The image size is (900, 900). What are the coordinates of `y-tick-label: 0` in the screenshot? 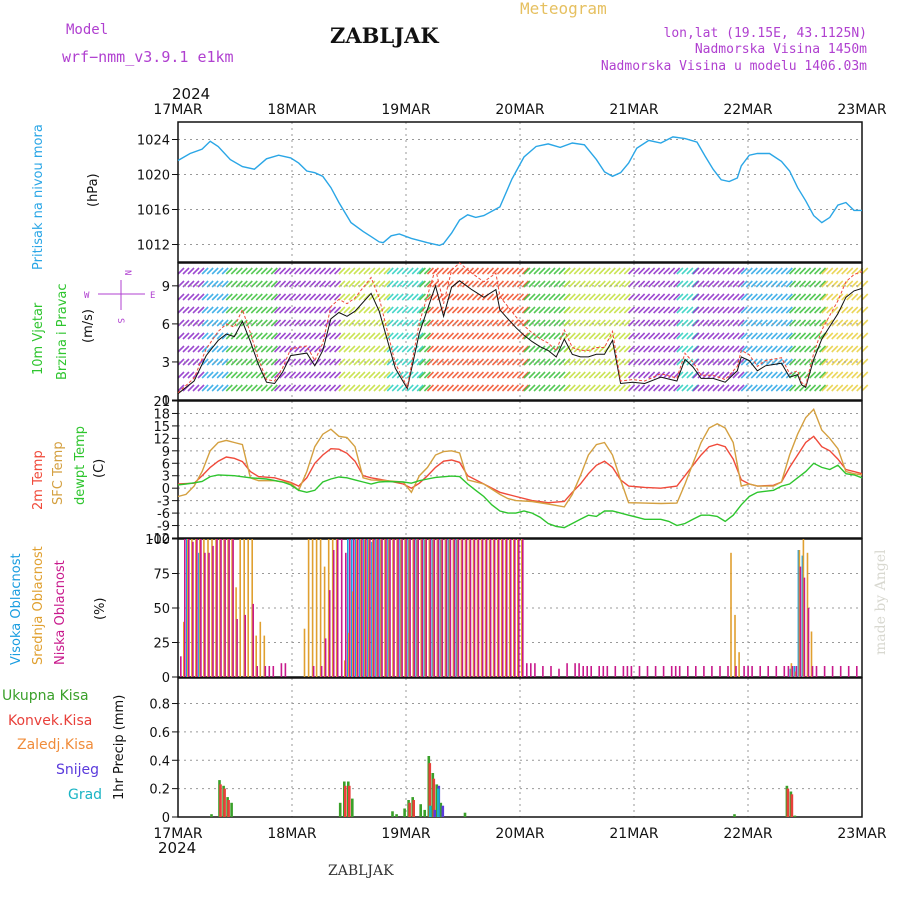 It's located at (166, 678).